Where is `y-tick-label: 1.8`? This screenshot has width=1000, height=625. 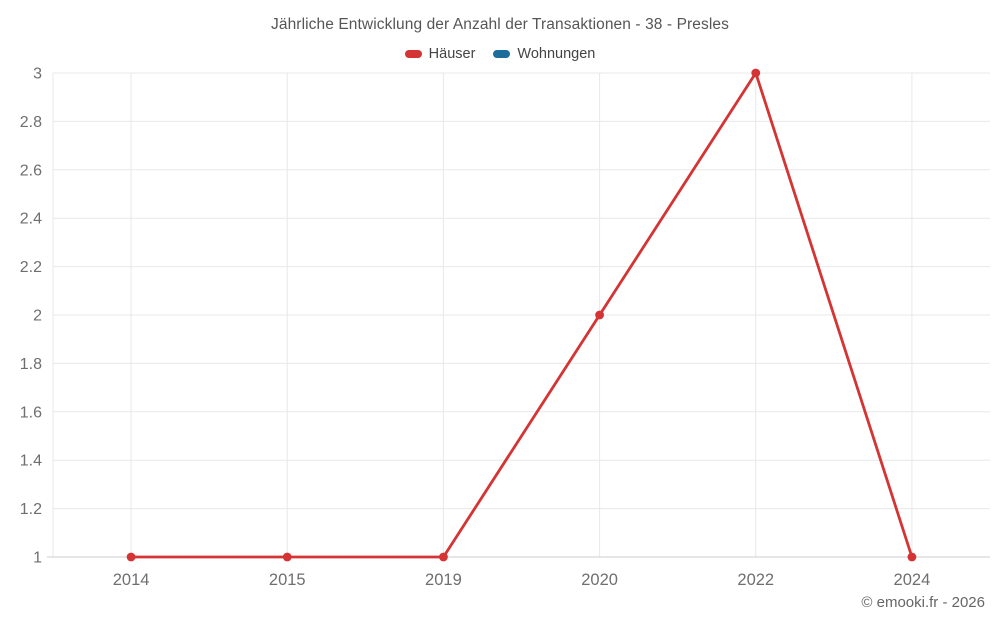
y-tick-label: 1.8 is located at coordinates (31, 364).